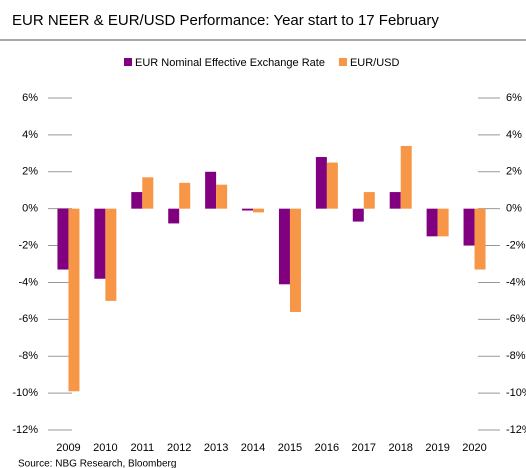 The image size is (526, 468). What do you see at coordinates (437, 448) in the screenshot?
I see `x-tick-label: 2019` at bounding box center [437, 448].